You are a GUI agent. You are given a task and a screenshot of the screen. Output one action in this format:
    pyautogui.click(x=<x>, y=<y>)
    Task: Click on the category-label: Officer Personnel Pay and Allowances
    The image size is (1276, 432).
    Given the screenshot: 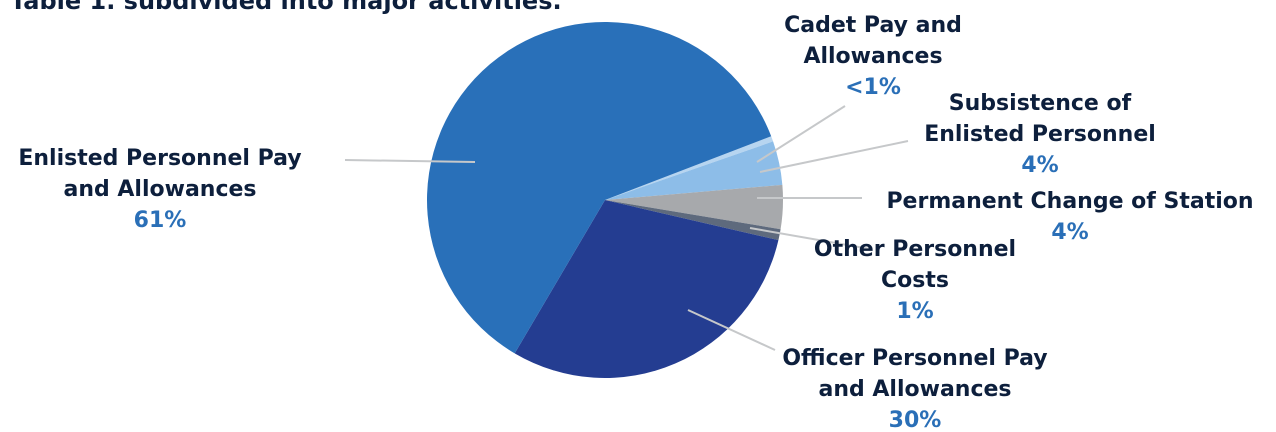 What is the action you would take?
    pyautogui.click(x=915, y=374)
    